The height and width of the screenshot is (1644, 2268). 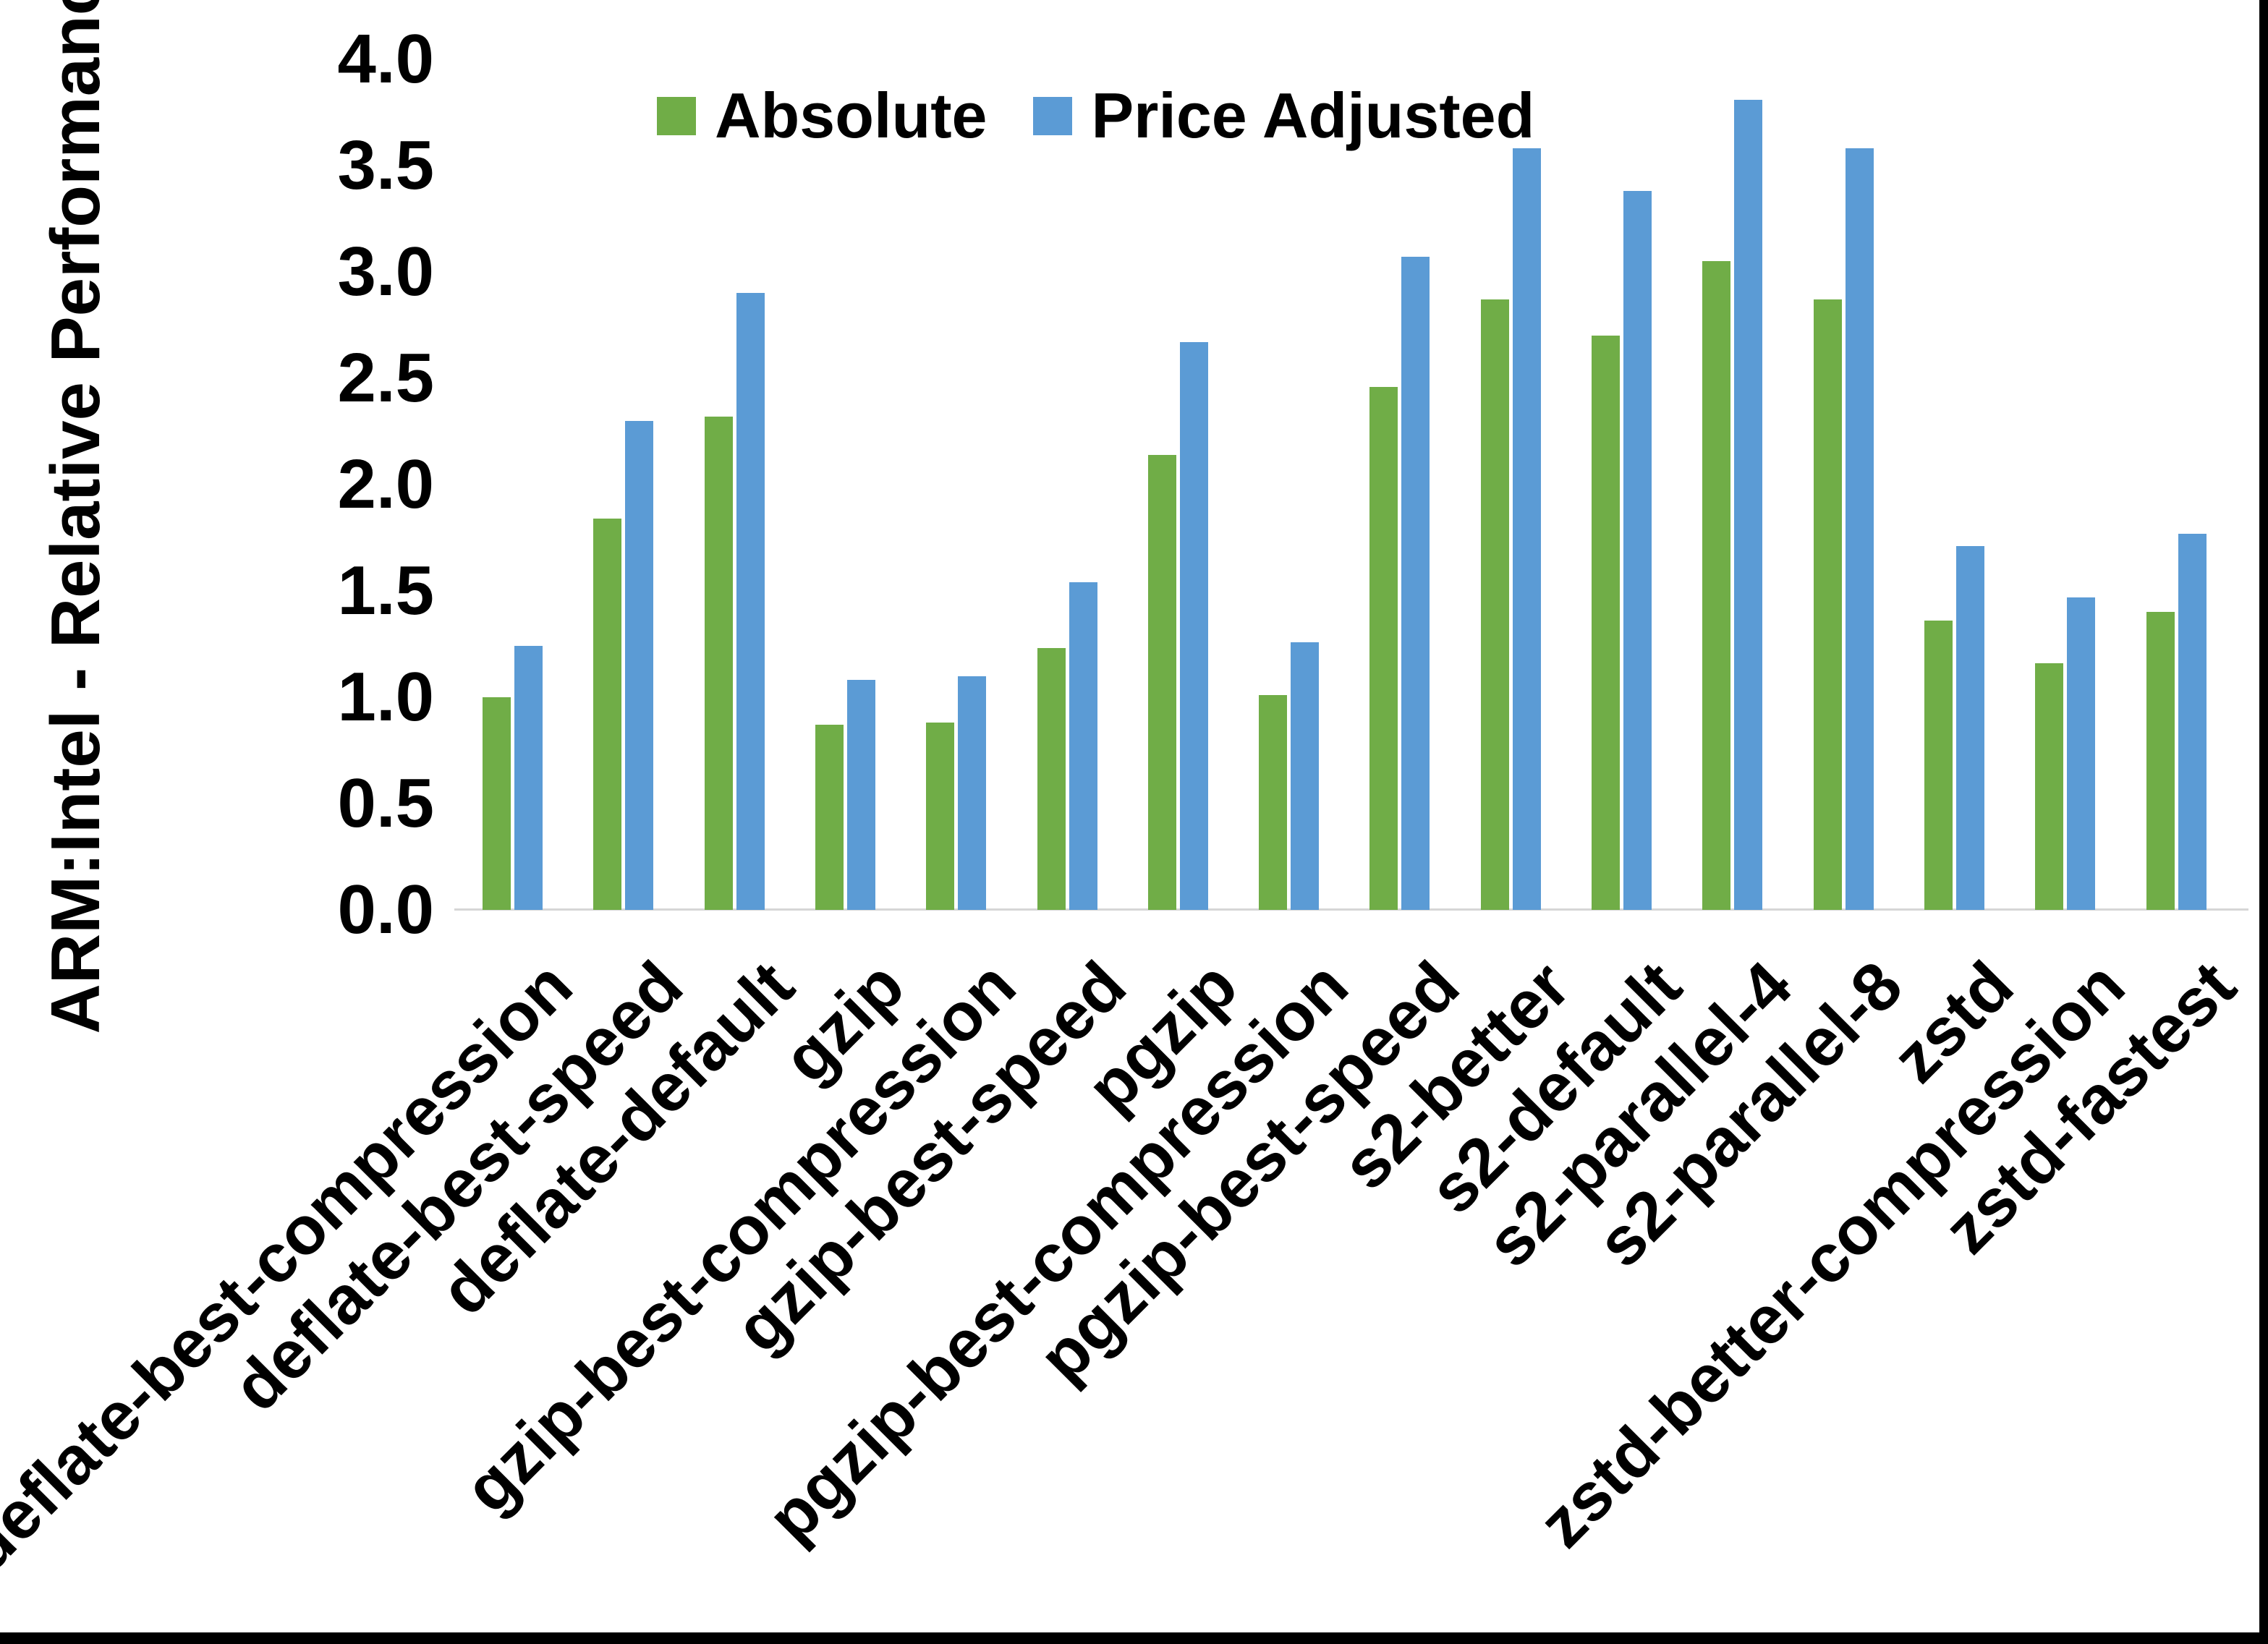 I want to click on bar-price-adjusted-s2-default, so click(x=1637, y=550).